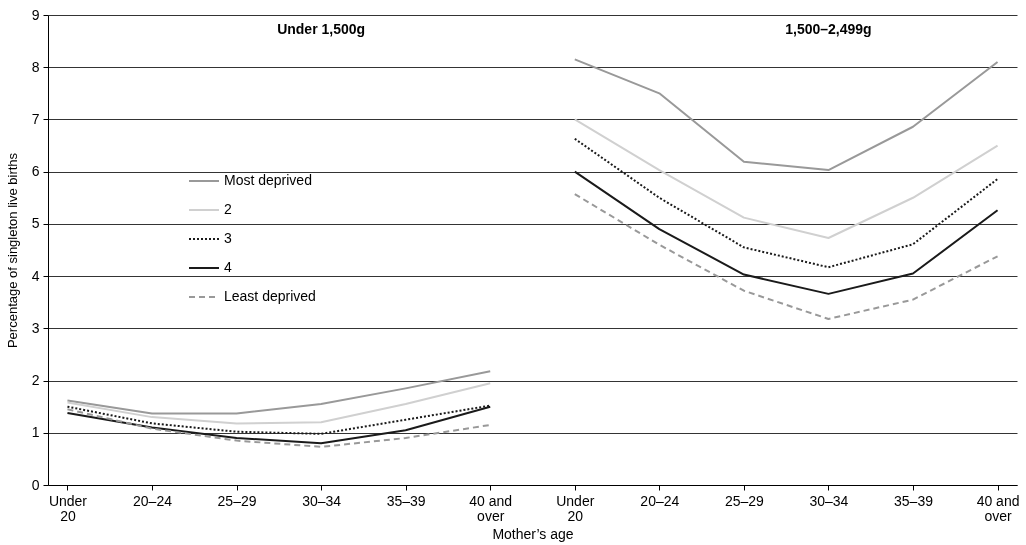 The width and height of the screenshot is (1026, 545). What do you see at coordinates (35, 171) in the screenshot?
I see `y-tick-label: 6` at bounding box center [35, 171].